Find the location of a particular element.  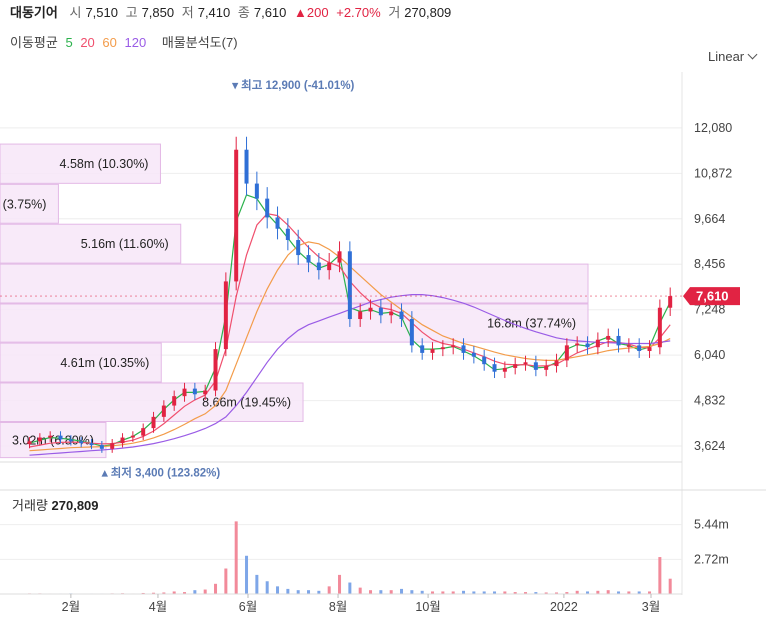

volume-label: 거 is located at coordinates (394, 12).